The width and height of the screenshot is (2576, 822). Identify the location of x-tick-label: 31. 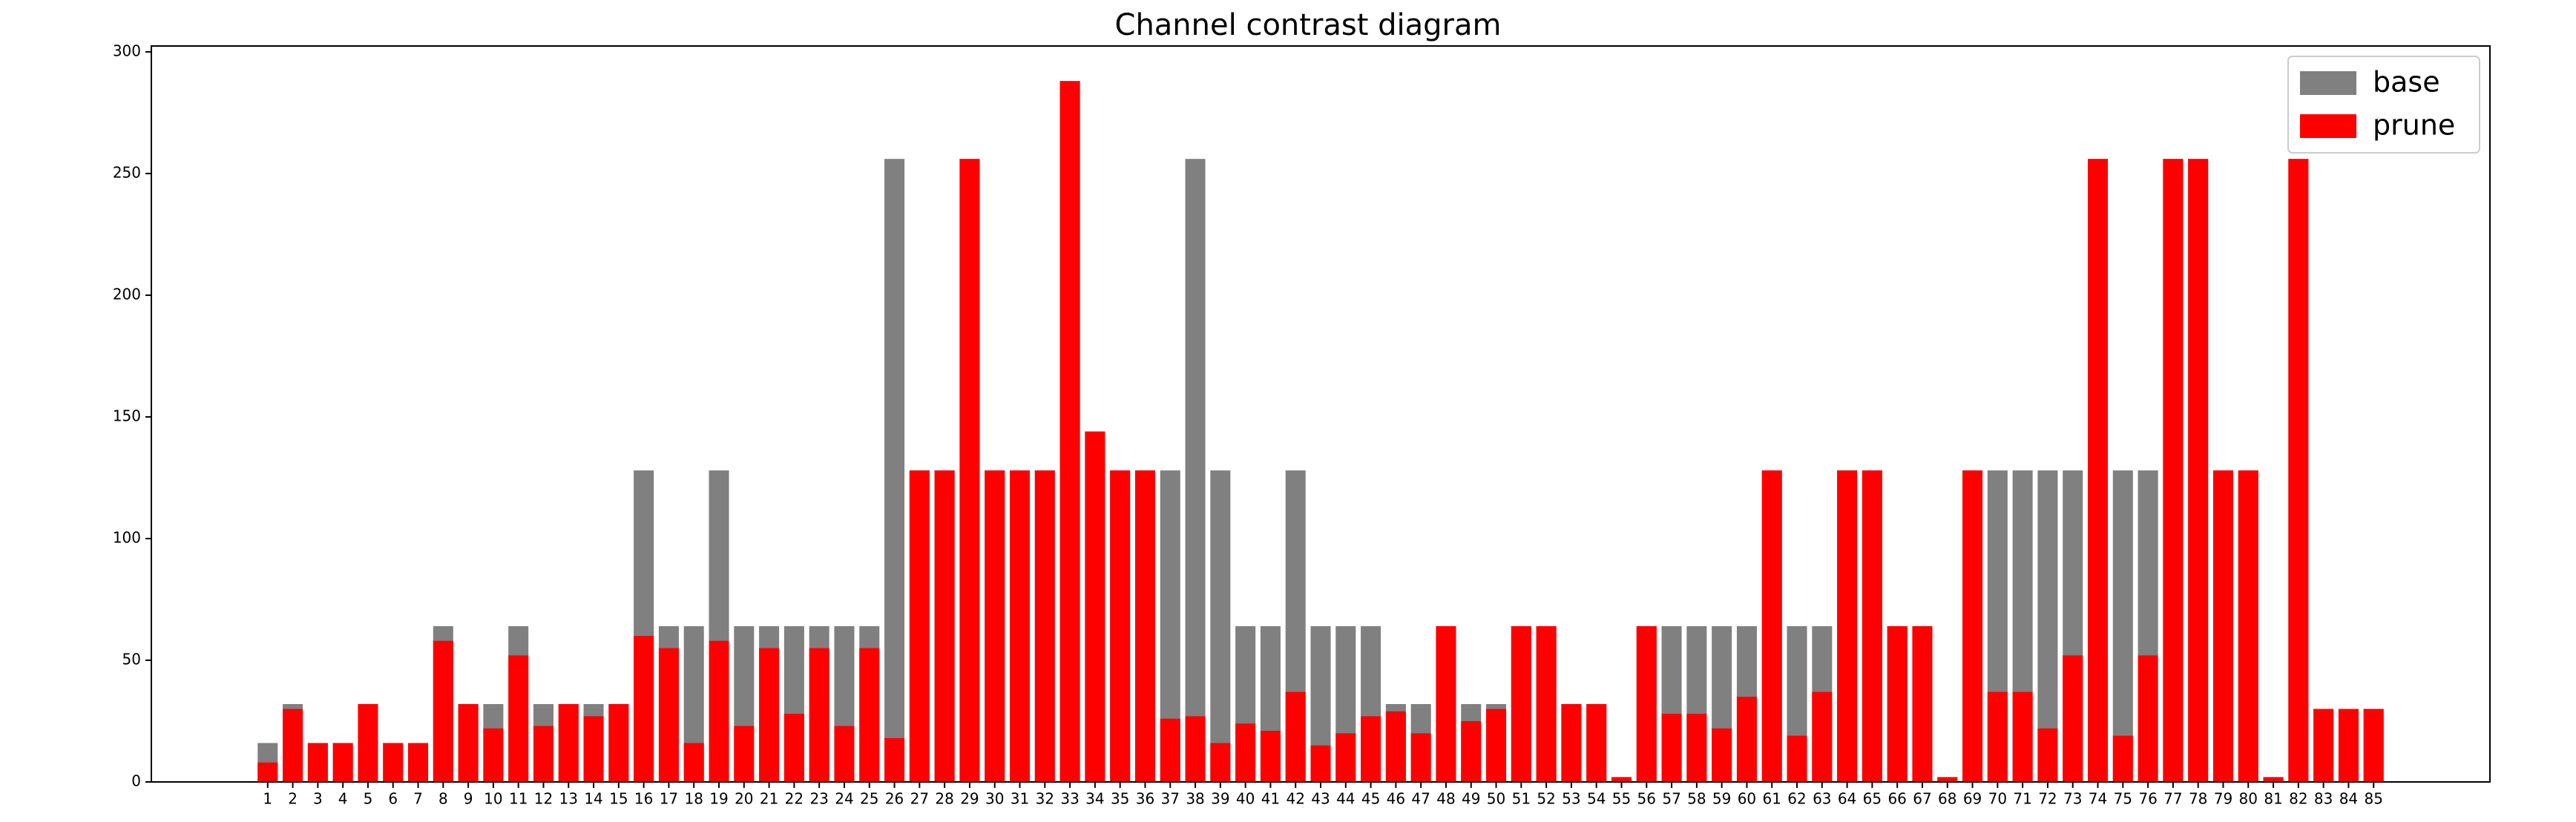
(1020, 799).